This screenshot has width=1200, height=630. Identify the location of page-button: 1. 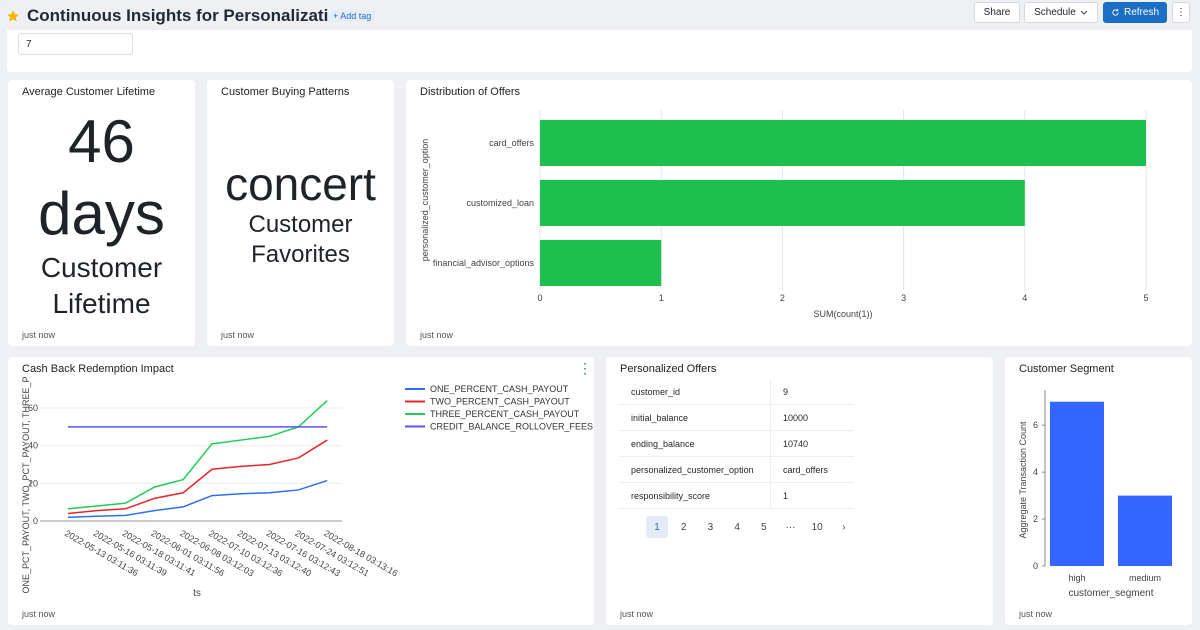
(657, 527).